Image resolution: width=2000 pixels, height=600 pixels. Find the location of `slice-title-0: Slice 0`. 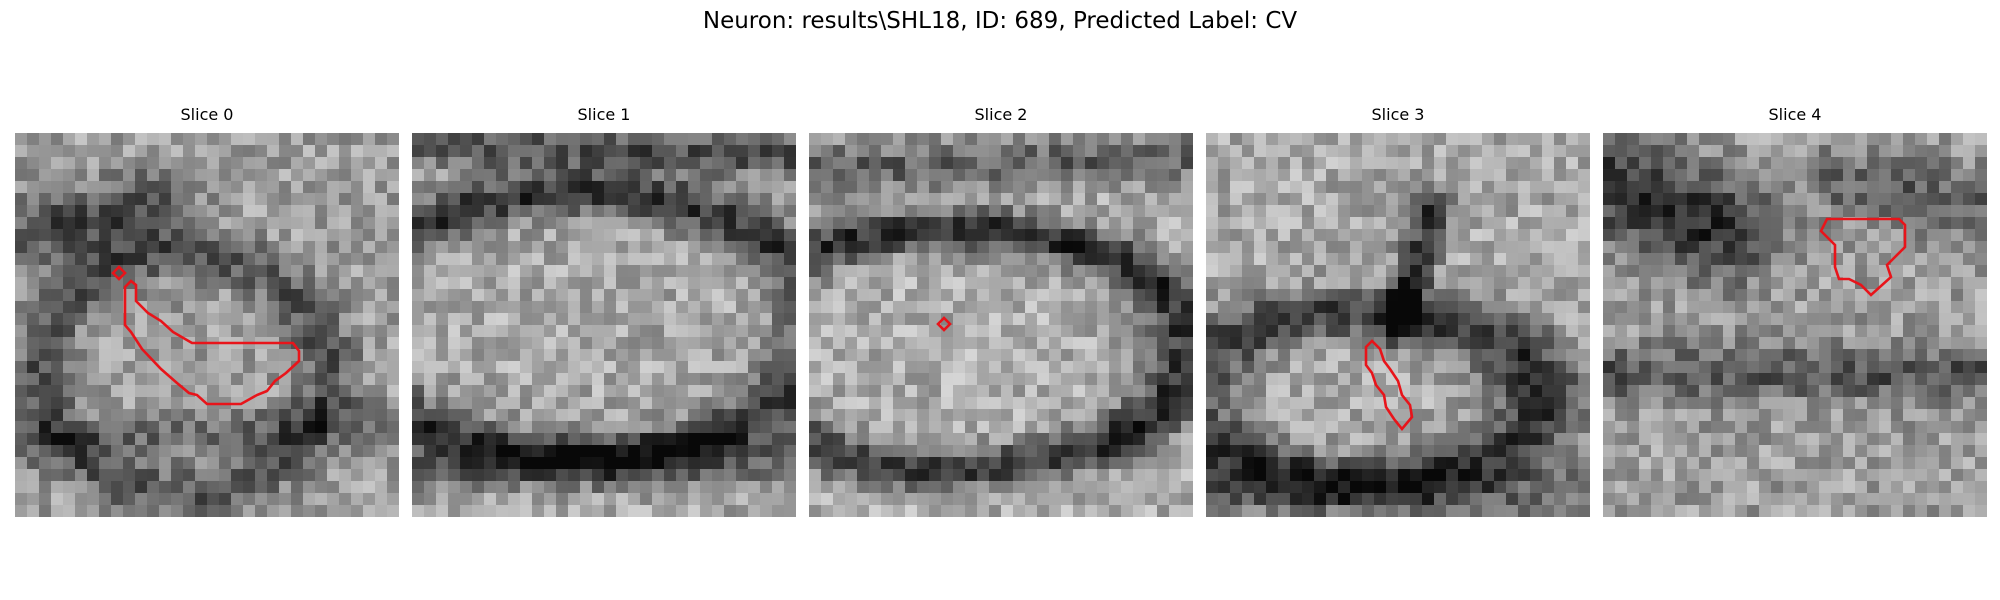

slice-title-0: Slice 0 is located at coordinates (207, 114).